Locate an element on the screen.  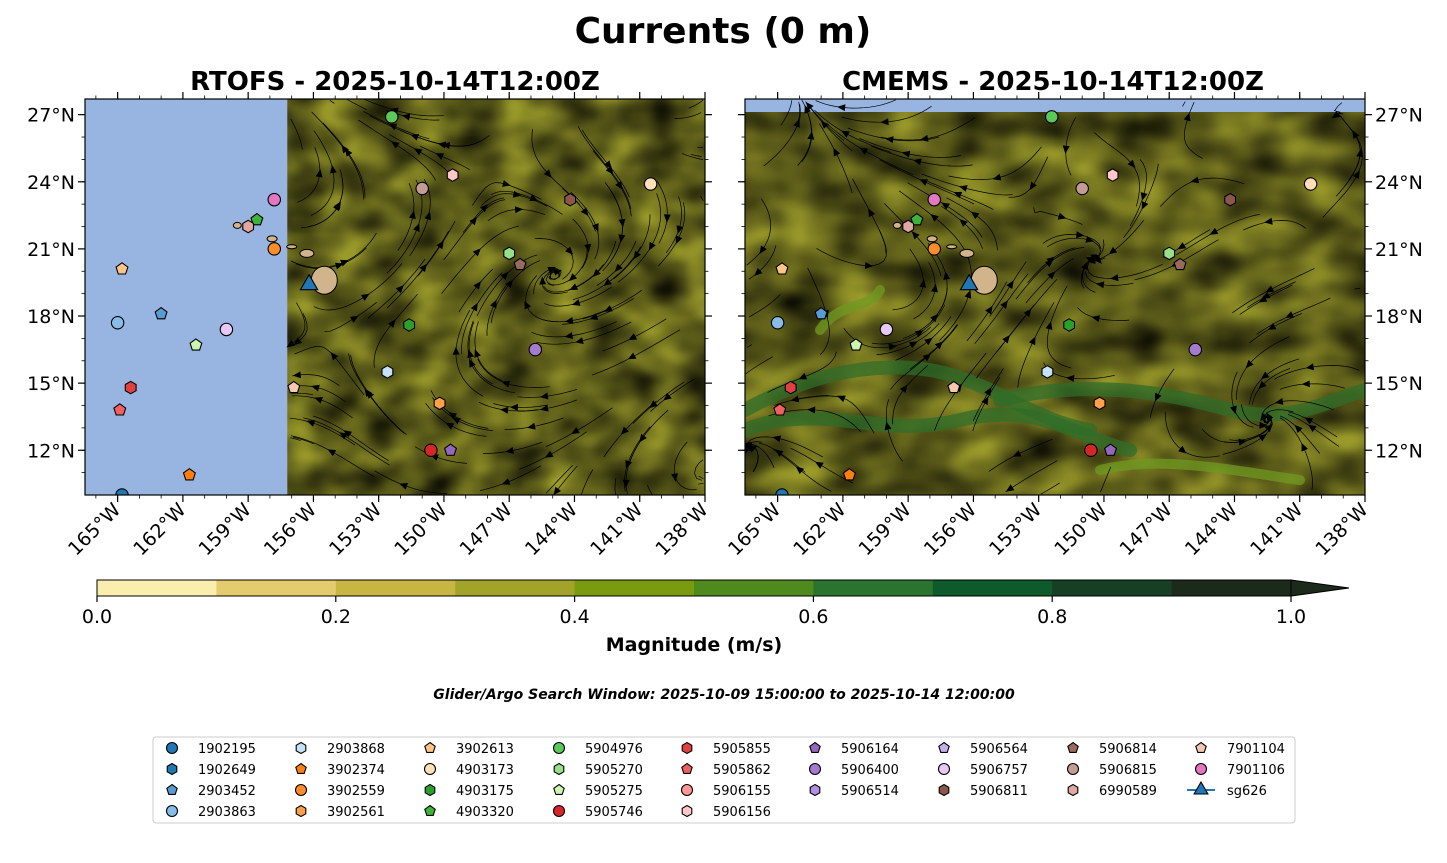
y-tick-label: 24°N is located at coordinates (51, 183).